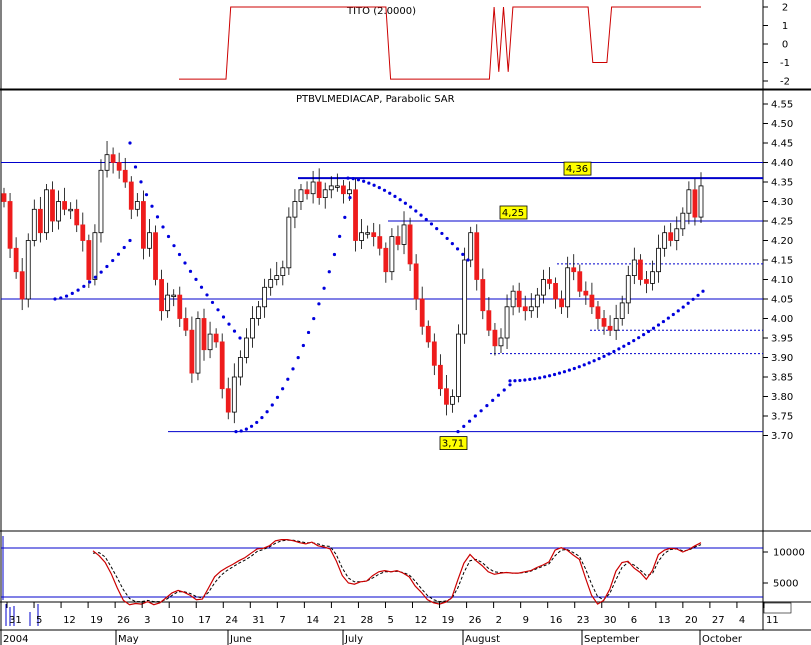  What do you see at coordinates (722, 639) in the screenshot?
I see `month-label: October` at bounding box center [722, 639].